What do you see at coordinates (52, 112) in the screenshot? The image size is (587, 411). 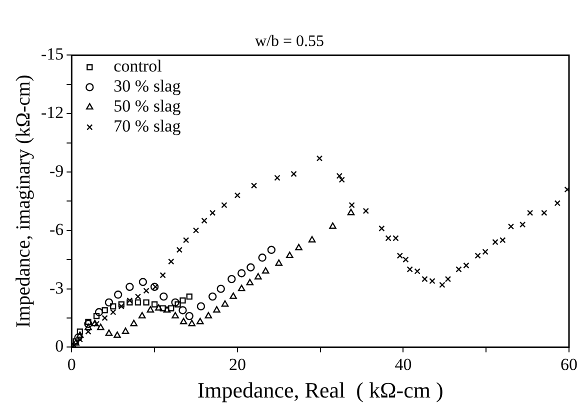 I see `y-tick-label: -12` at bounding box center [52, 112].